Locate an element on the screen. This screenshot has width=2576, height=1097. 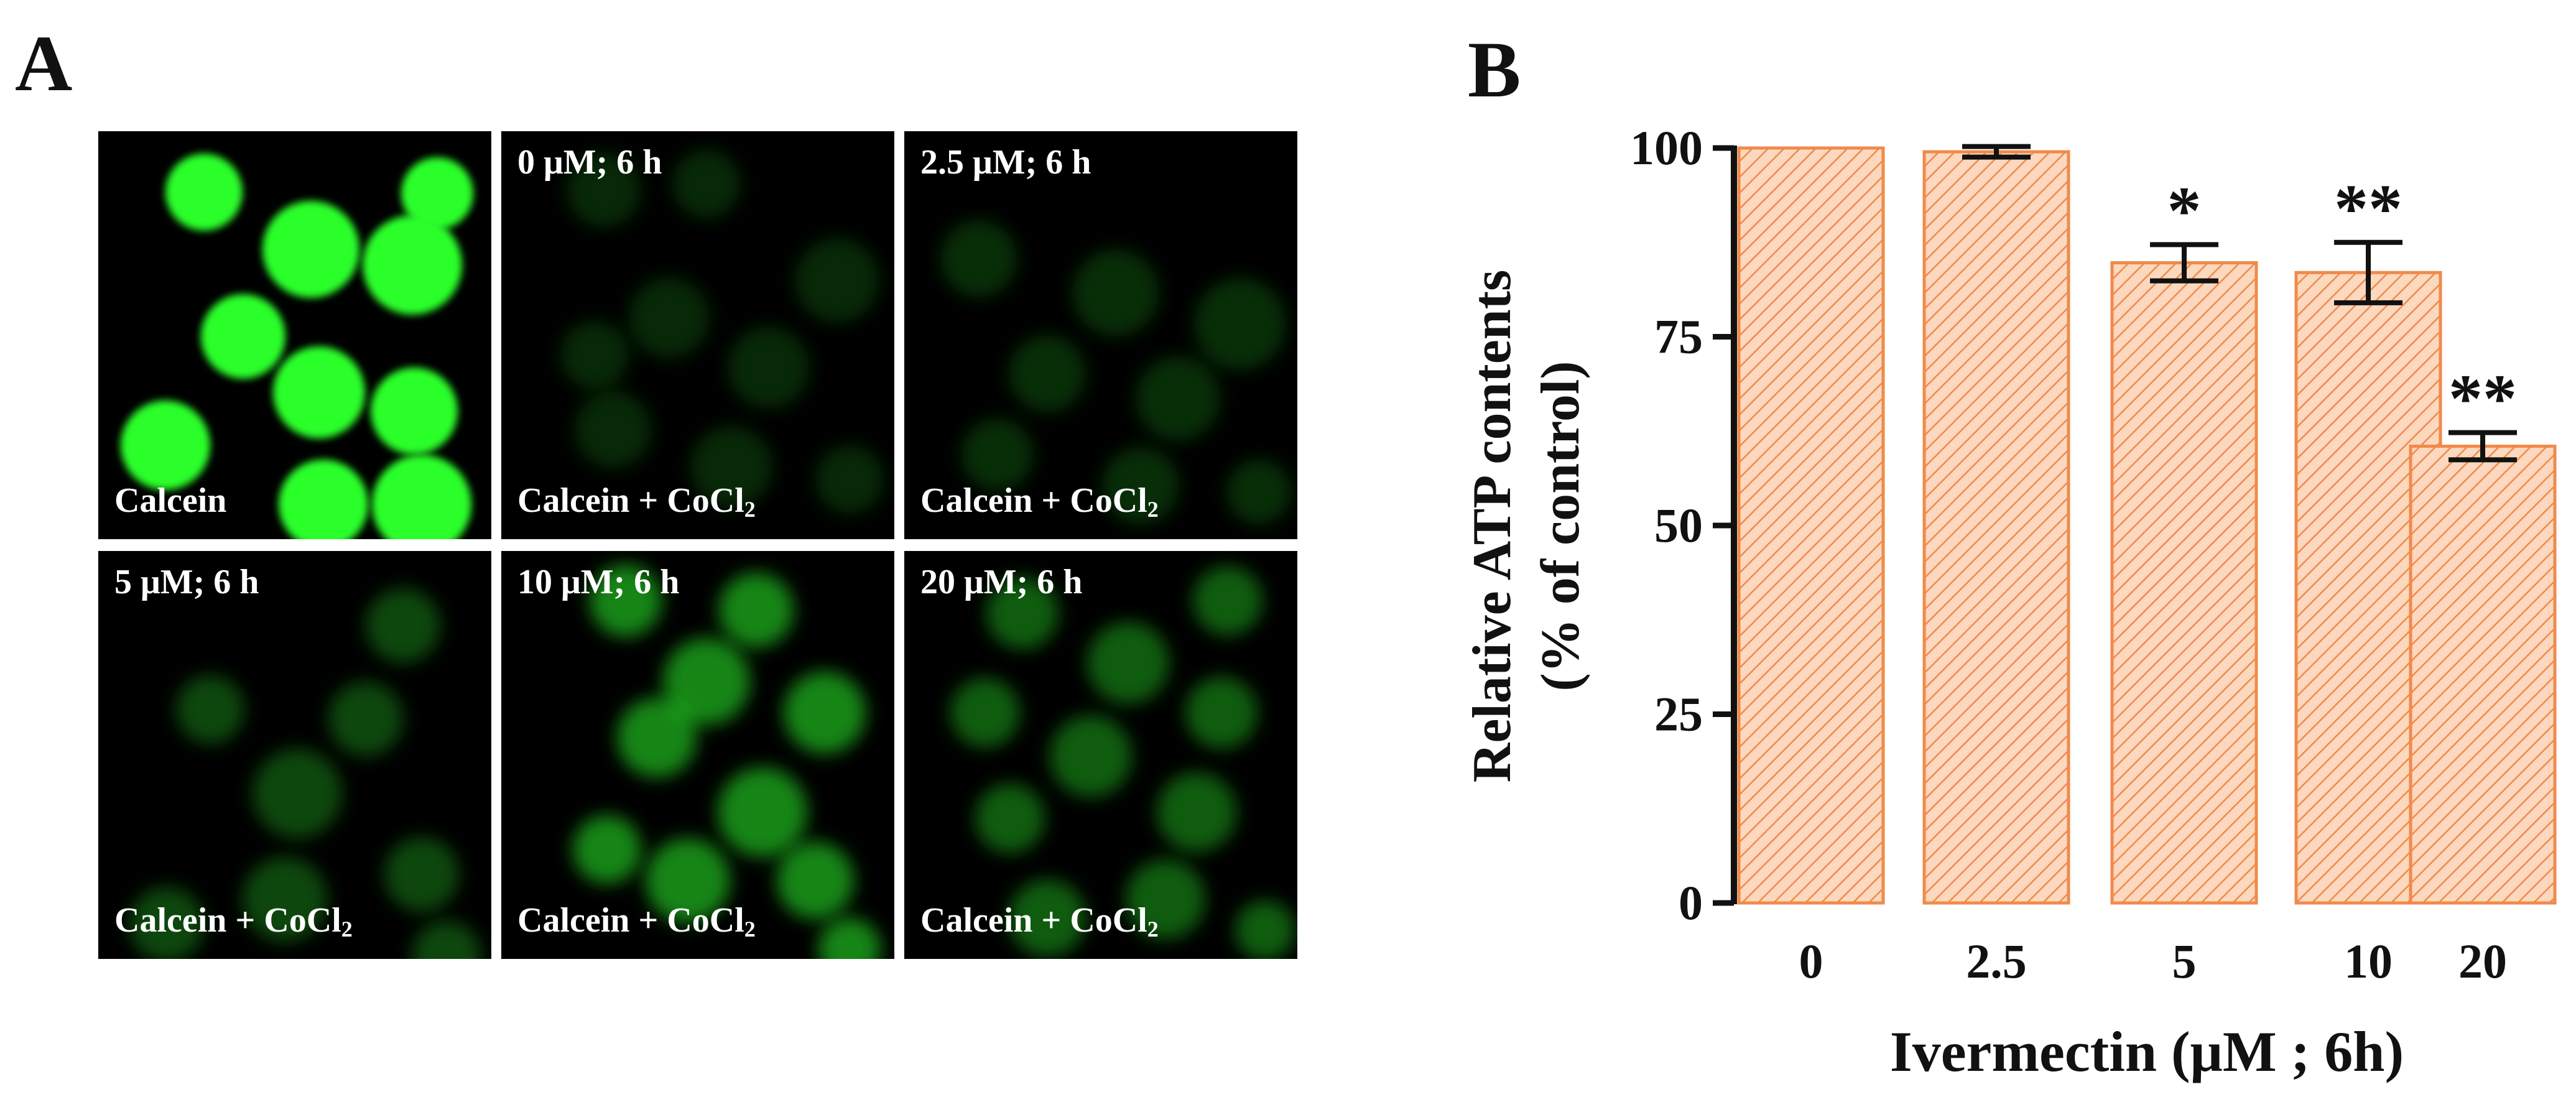
micrograph-tile: 20 μM; 6 h Calcein + CoCl2 is located at coordinates (1101, 755).